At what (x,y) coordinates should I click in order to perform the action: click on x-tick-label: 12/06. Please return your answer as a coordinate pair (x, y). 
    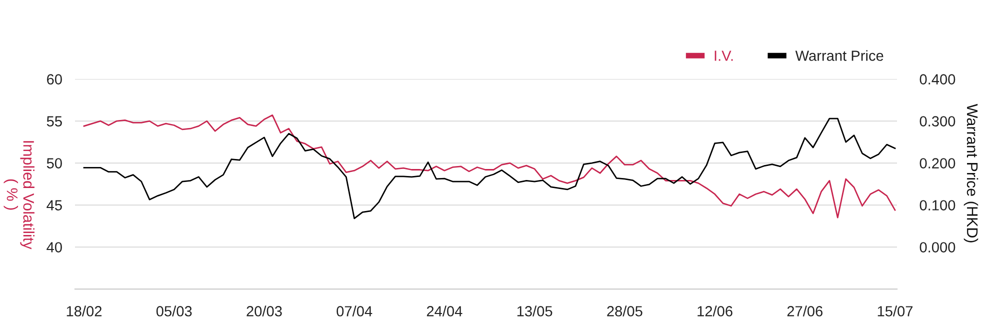
    Looking at the image, I should click on (715, 311).